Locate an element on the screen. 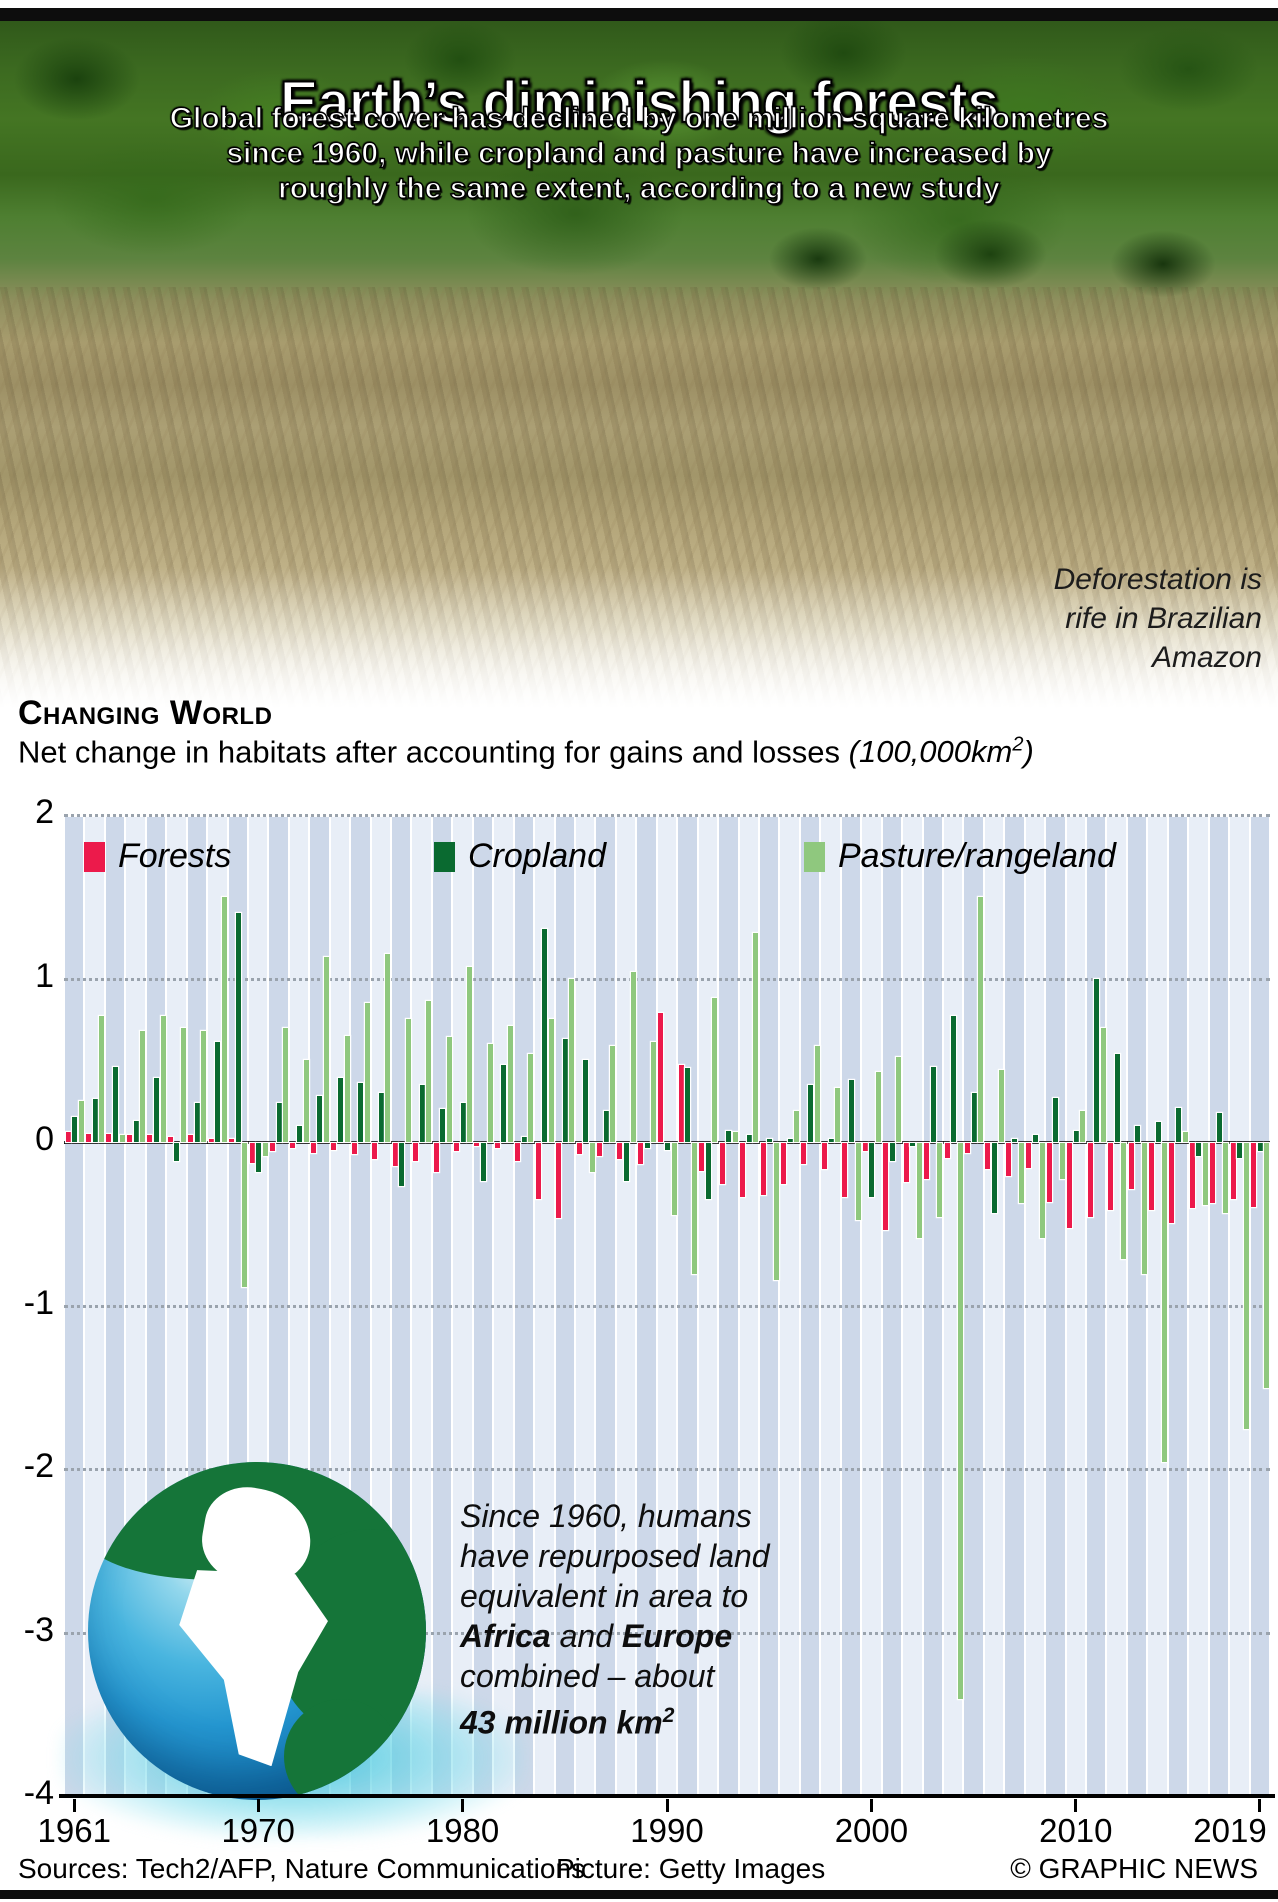 This screenshot has width=1278, height=1902. section-kicker: Changing World is located at coordinates (145, 713).